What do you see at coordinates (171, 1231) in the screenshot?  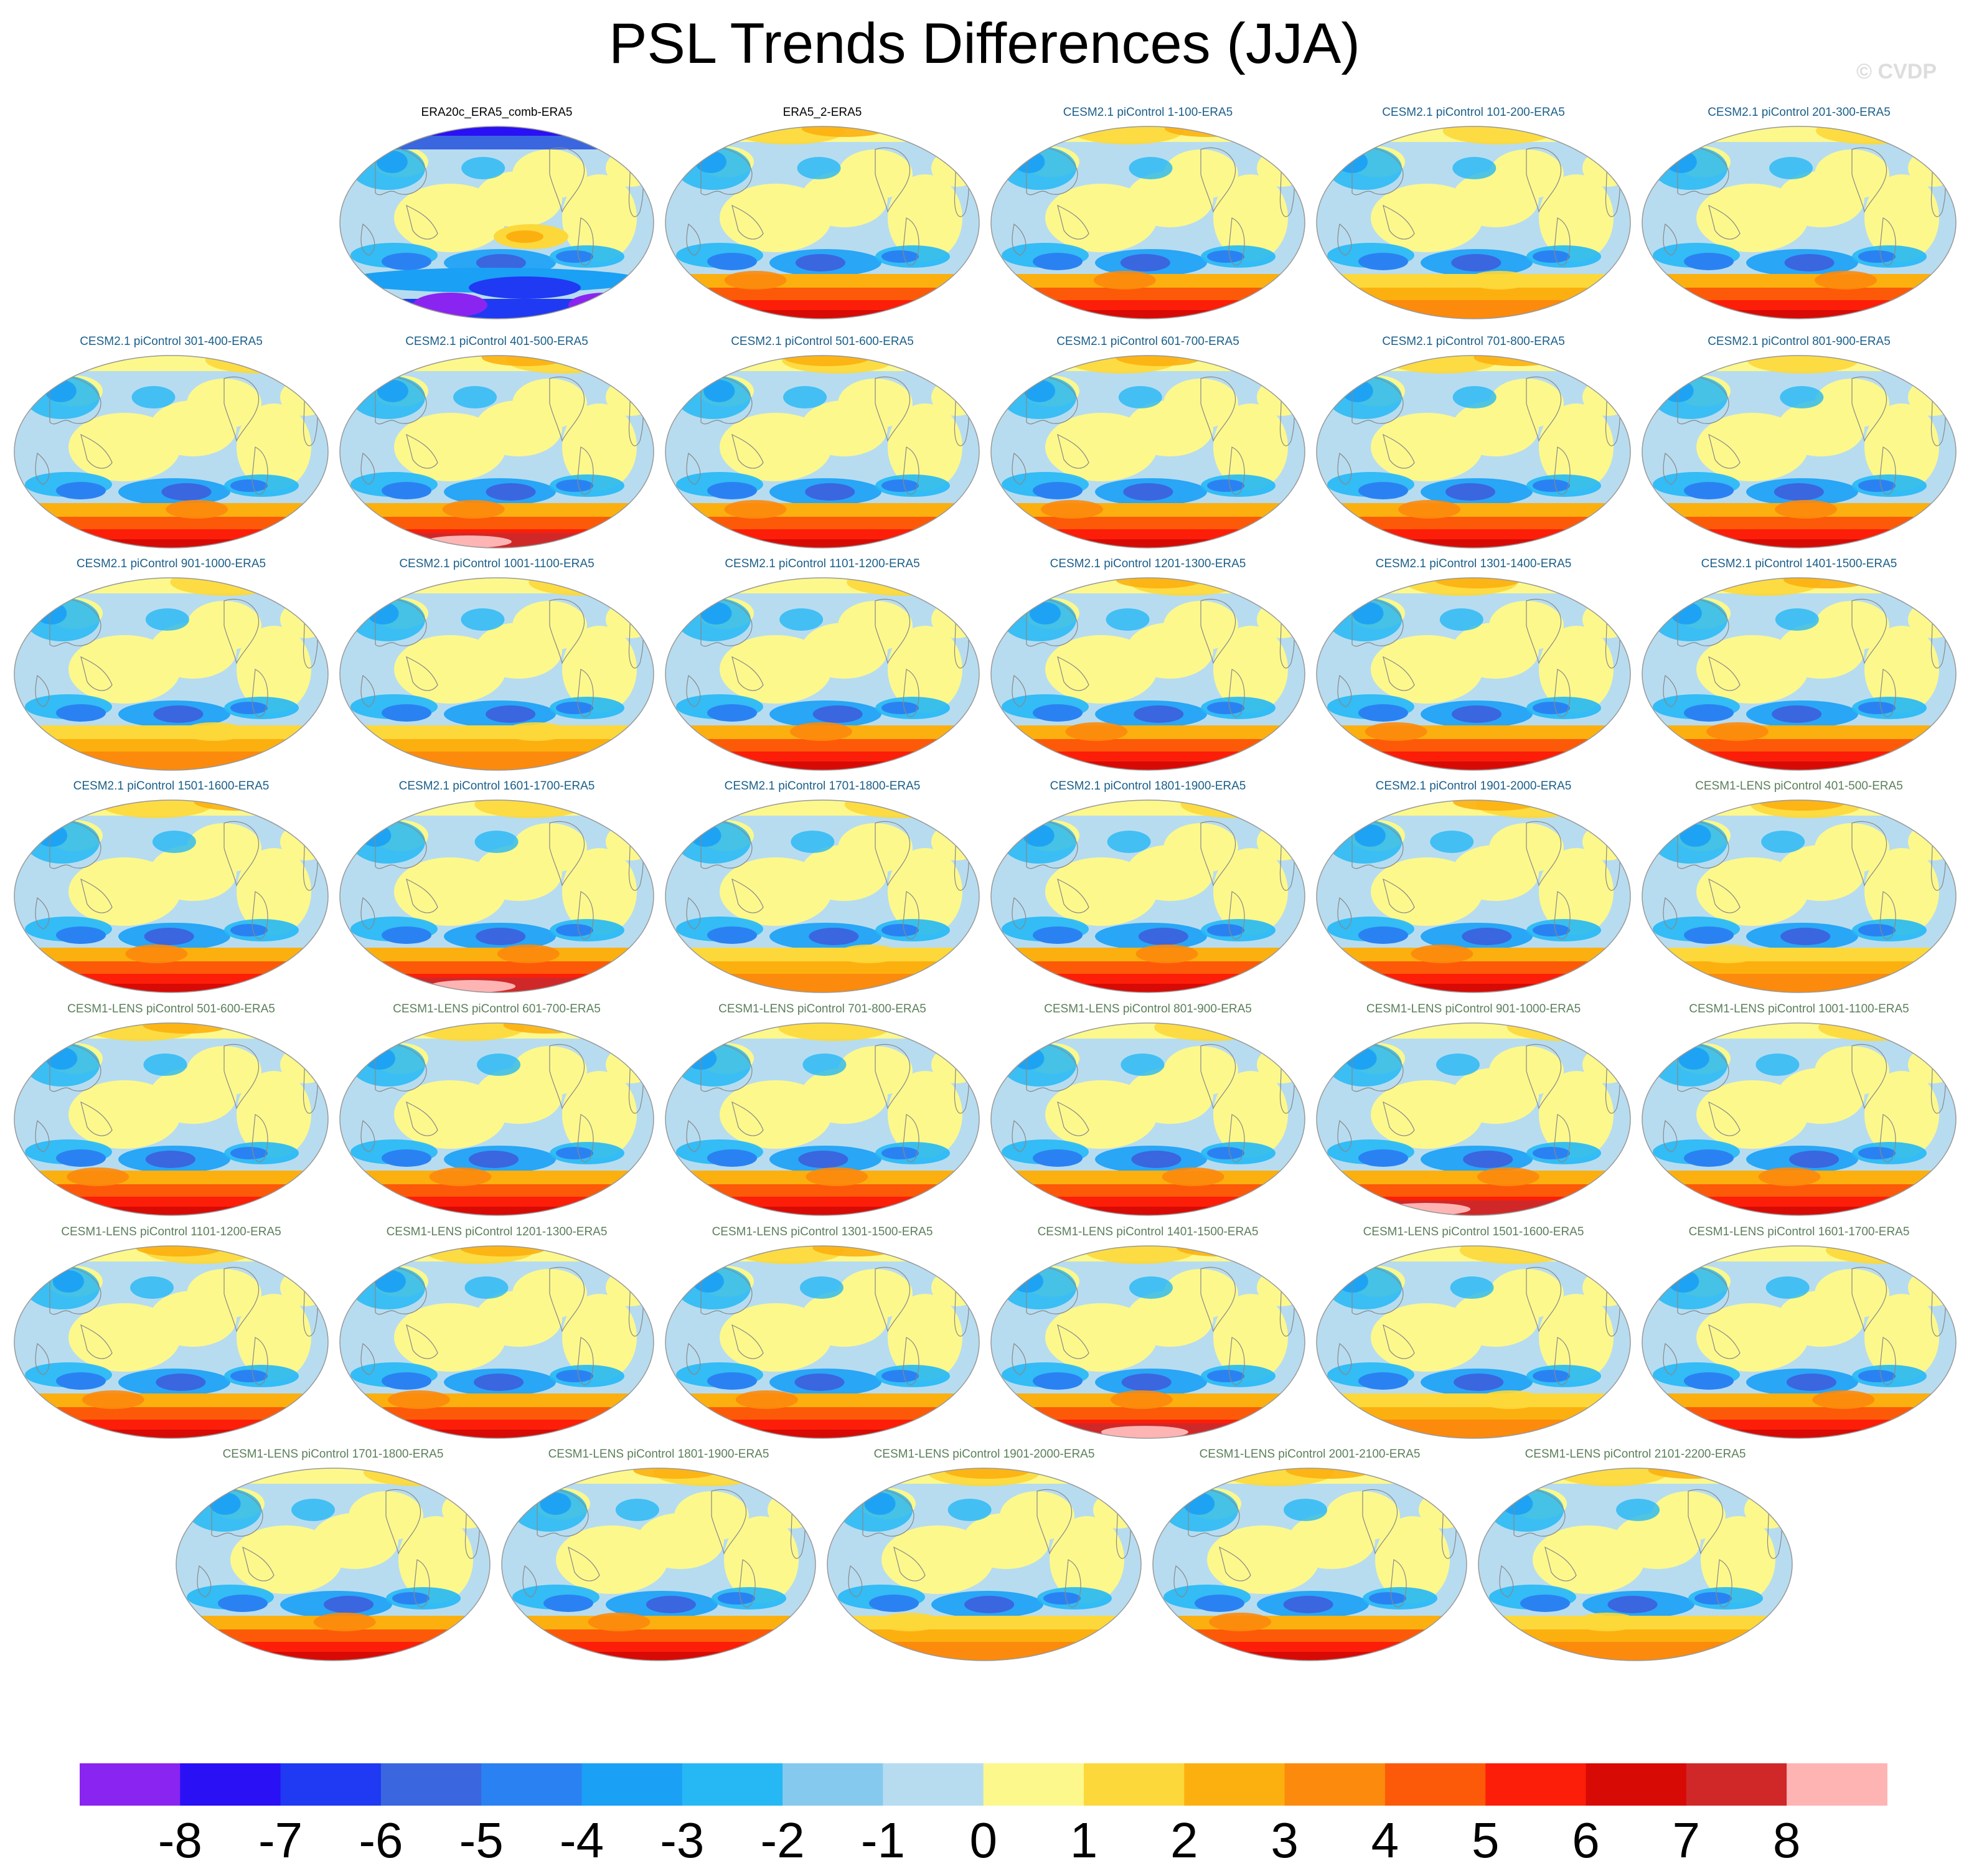 I see `panel-label: CESM1-LENS piControl 1101-1200-ERA5` at bounding box center [171, 1231].